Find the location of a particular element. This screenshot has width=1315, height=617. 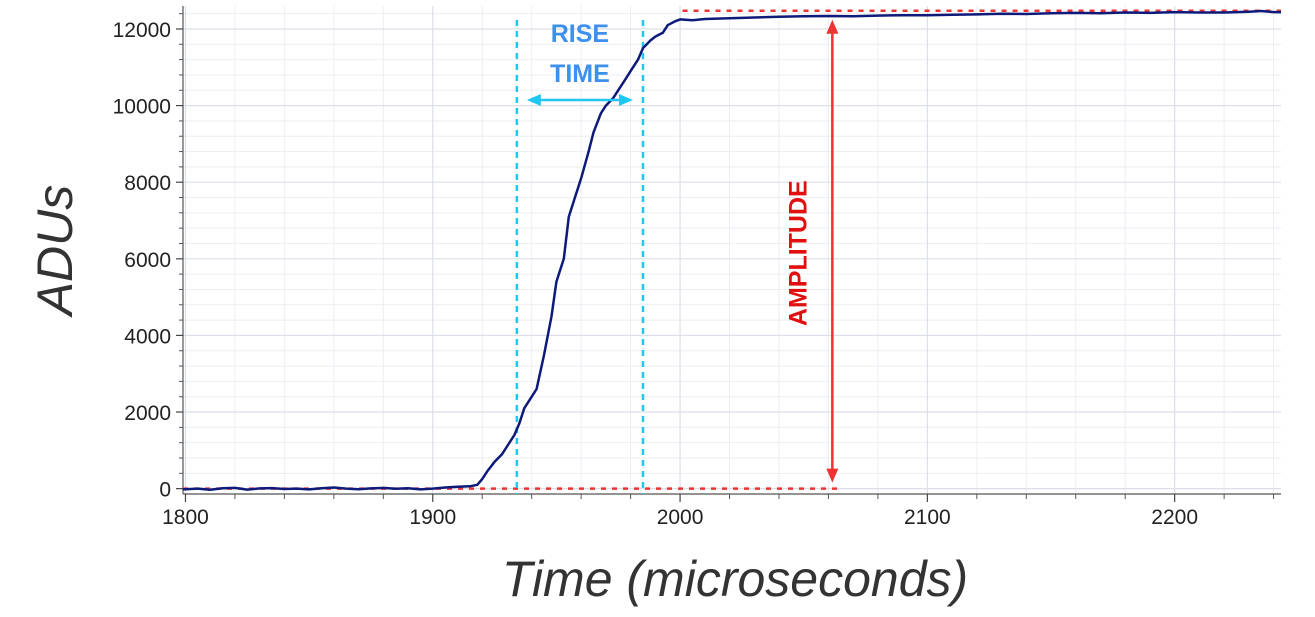

y-tick-label: 2000 is located at coordinates (147, 413).